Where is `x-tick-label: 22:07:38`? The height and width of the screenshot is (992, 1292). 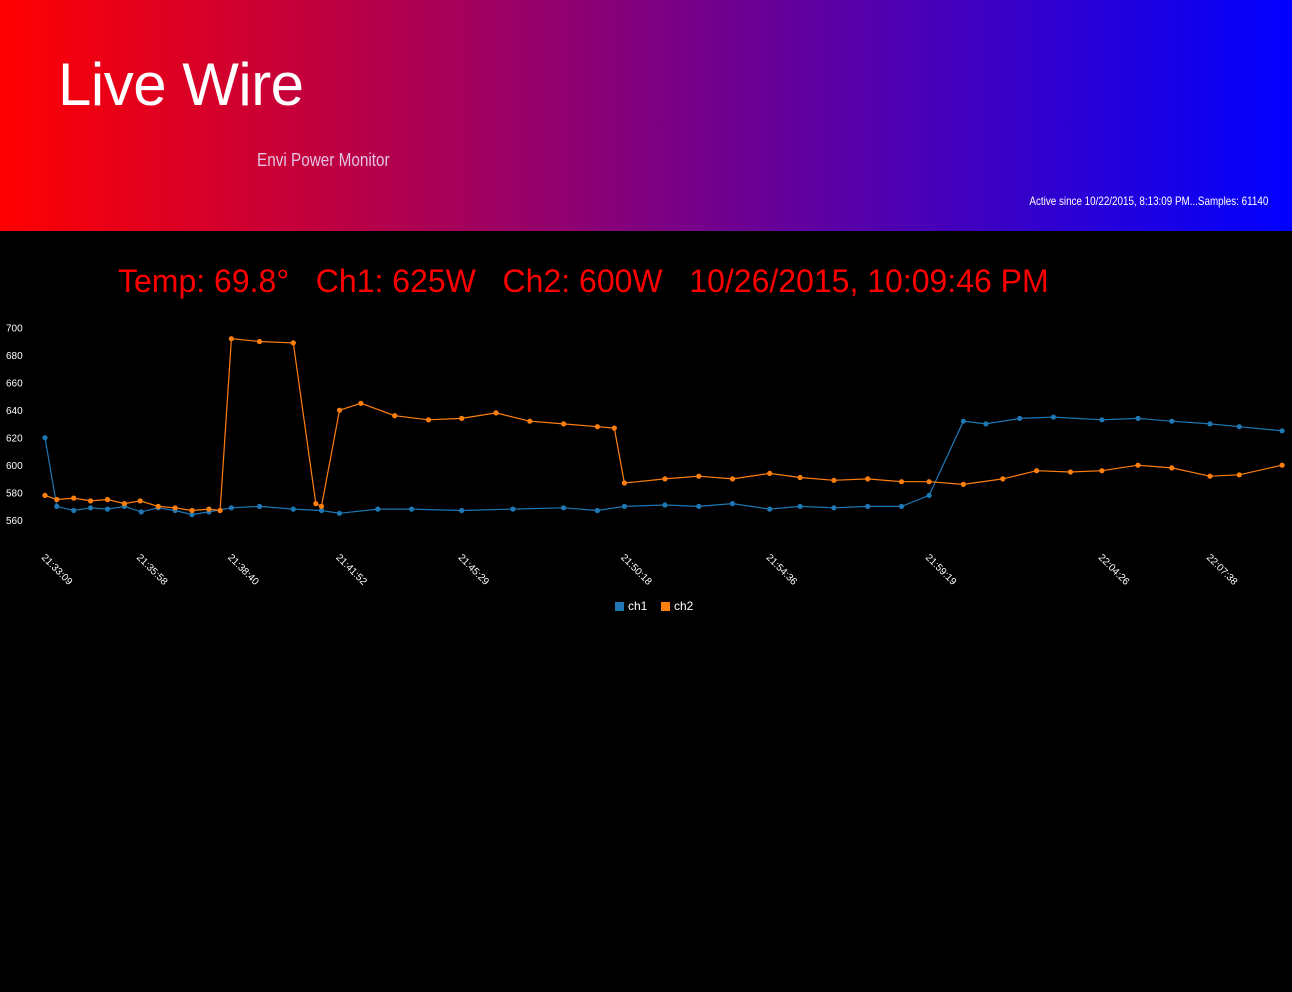
x-tick-label: 22:07:38 is located at coordinates (1222, 570).